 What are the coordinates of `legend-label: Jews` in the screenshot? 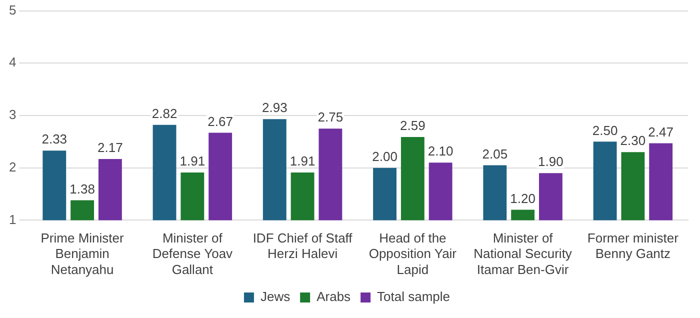 It's located at (275, 296).